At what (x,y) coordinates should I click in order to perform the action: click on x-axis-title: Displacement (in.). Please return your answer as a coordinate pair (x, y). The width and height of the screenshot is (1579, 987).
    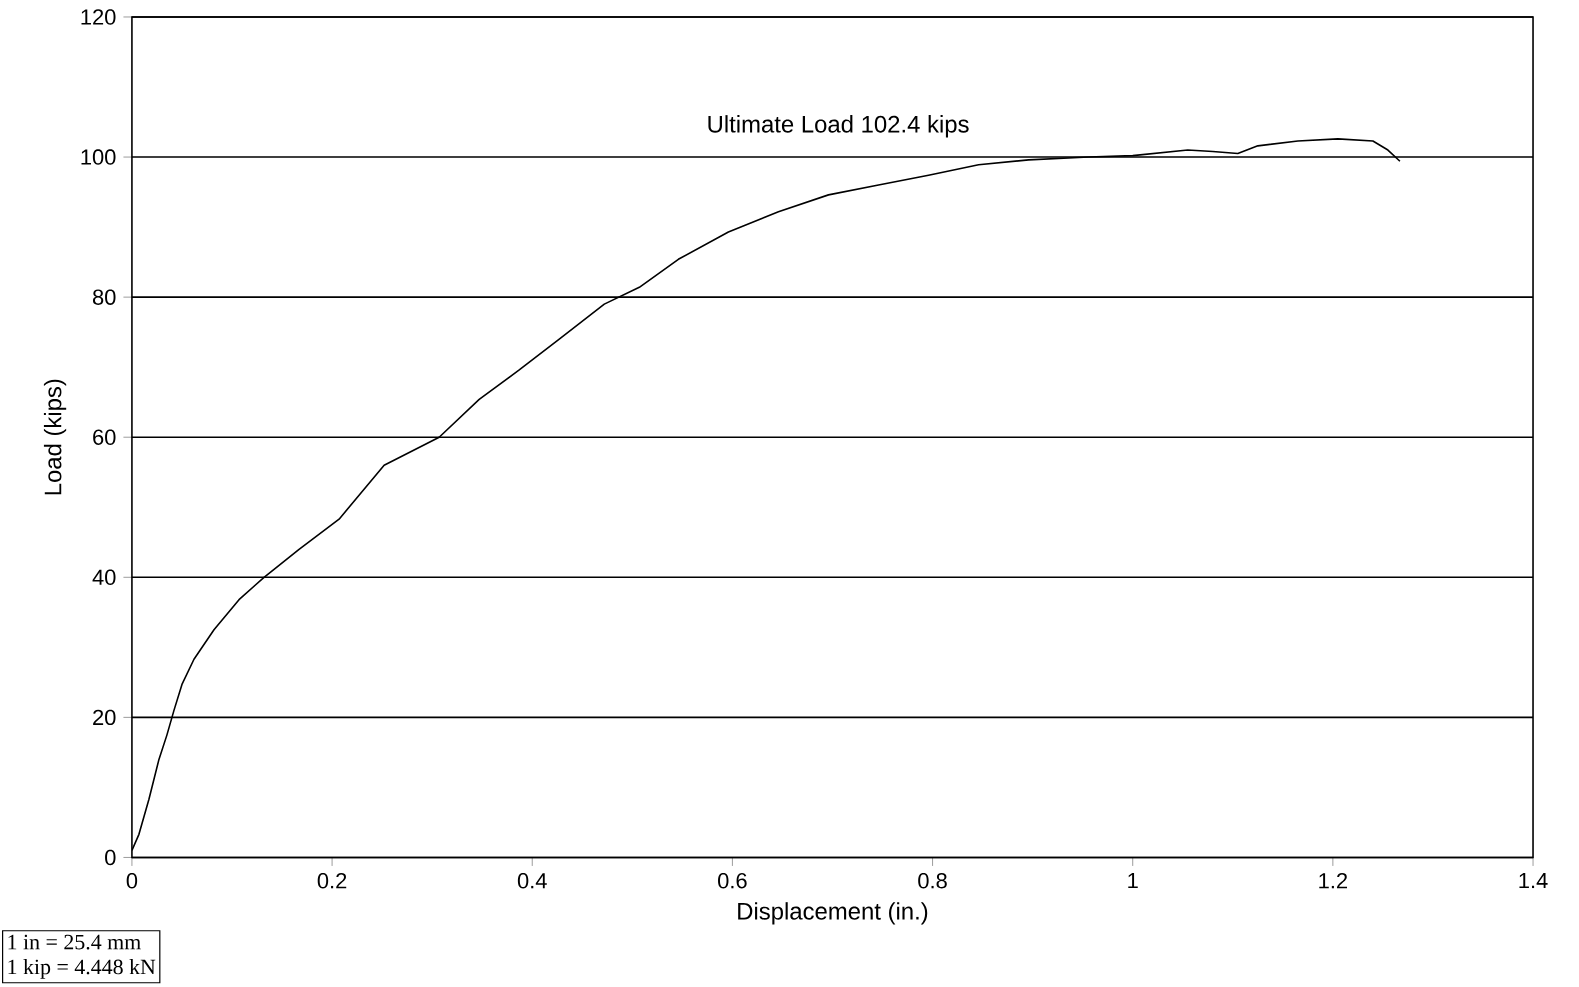
    Looking at the image, I should click on (833, 913).